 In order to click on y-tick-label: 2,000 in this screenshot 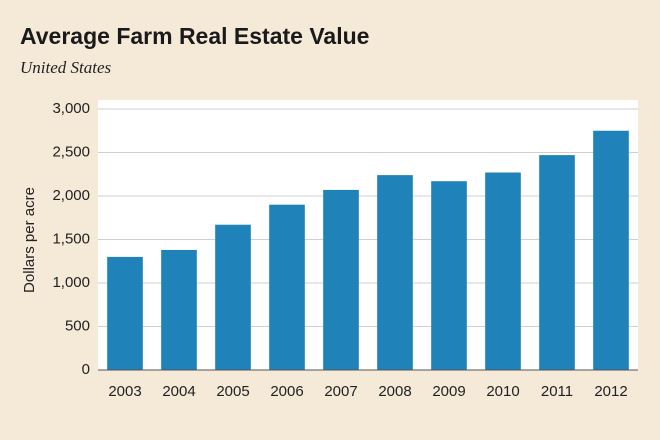, I will do `click(71, 195)`.